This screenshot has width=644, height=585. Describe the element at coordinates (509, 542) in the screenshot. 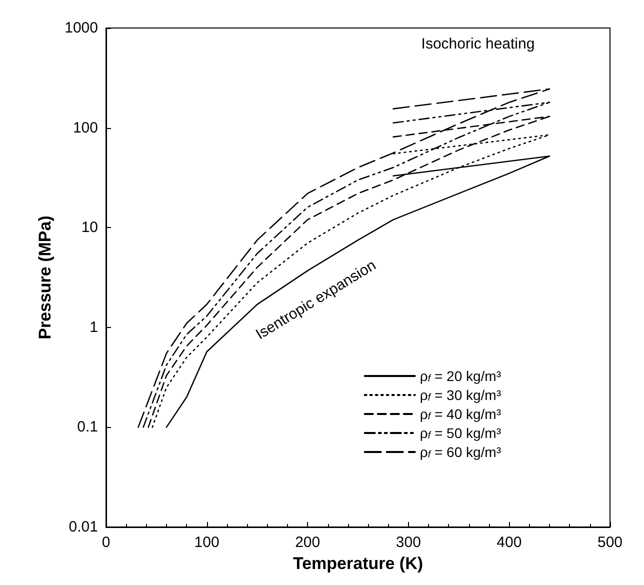

I see `x-tick-label: 400` at that location.